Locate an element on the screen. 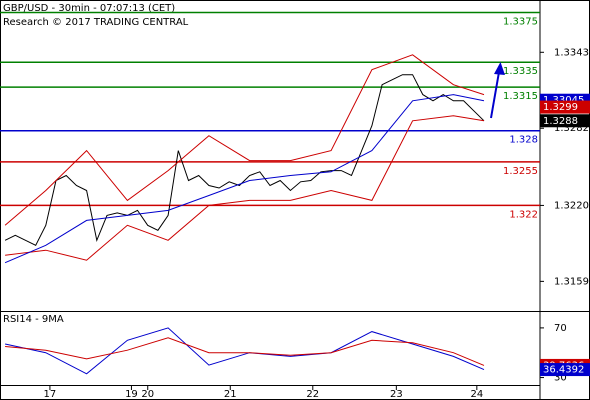  level-label: 1.3335 is located at coordinates (520, 71).